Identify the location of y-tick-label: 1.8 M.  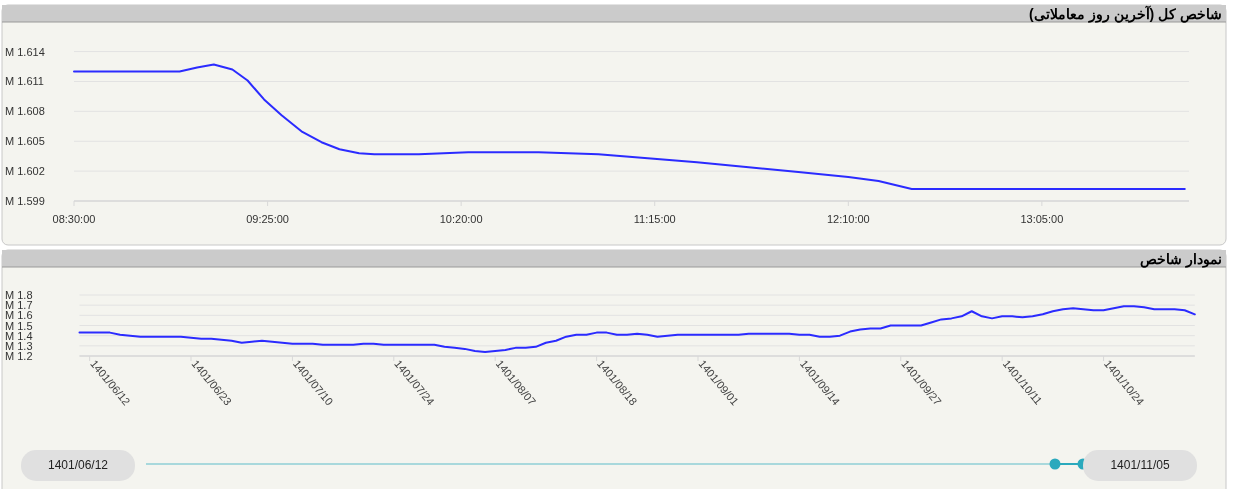
(19, 295).